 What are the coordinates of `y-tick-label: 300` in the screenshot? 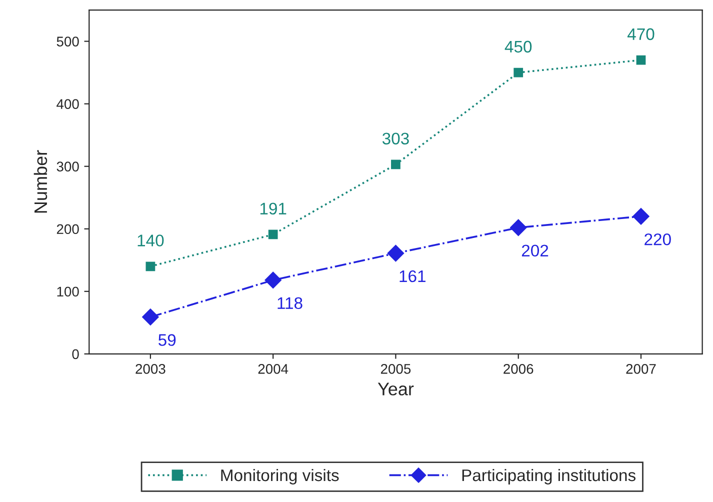 It's located at (67, 167).